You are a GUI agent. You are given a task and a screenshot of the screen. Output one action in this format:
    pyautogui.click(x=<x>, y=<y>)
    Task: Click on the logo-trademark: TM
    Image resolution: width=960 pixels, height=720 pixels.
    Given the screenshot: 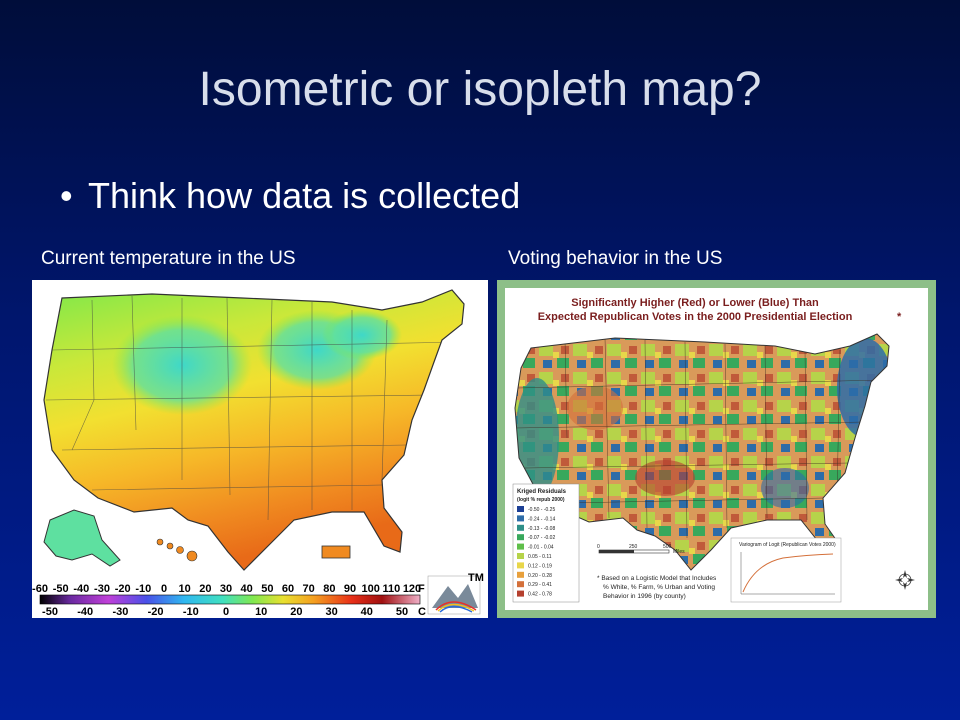 What is the action you would take?
    pyautogui.click(x=476, y=578)
    